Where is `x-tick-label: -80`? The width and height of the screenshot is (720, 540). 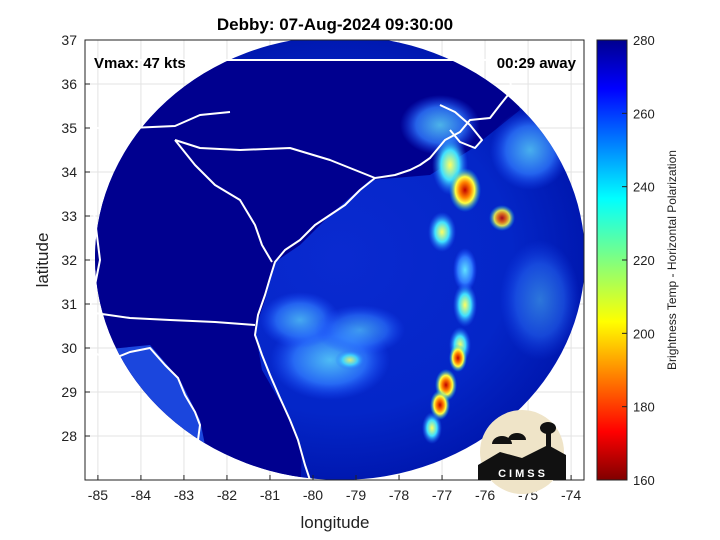
x-tick-label: -80 is located at coordinates (313, 495).